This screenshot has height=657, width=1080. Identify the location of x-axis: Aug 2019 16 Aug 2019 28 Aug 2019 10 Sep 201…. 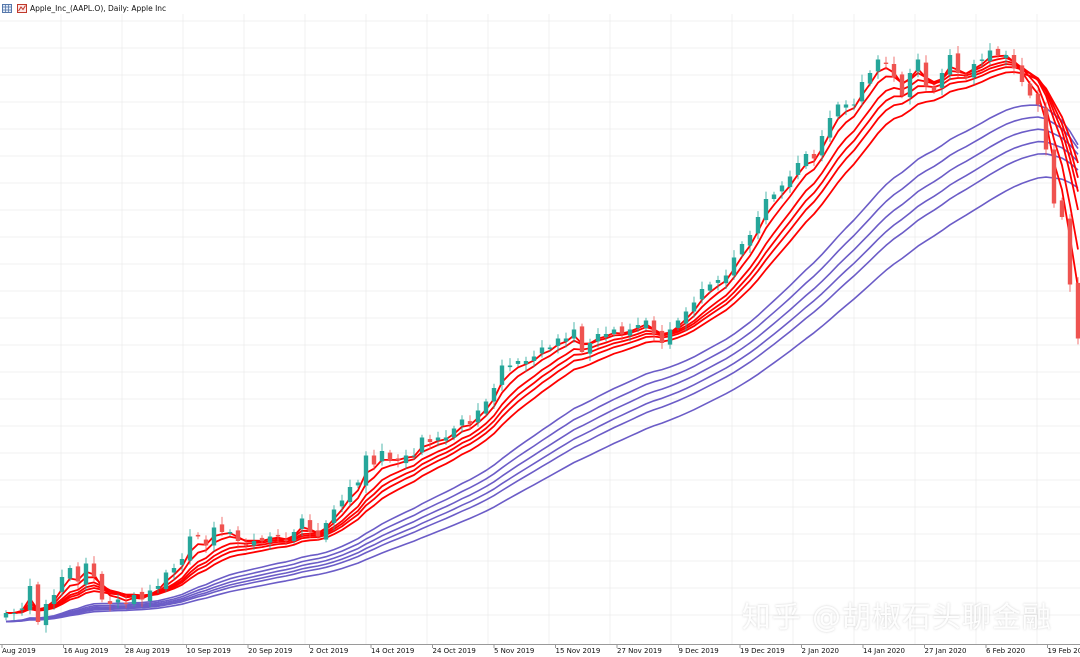
(540, 649).